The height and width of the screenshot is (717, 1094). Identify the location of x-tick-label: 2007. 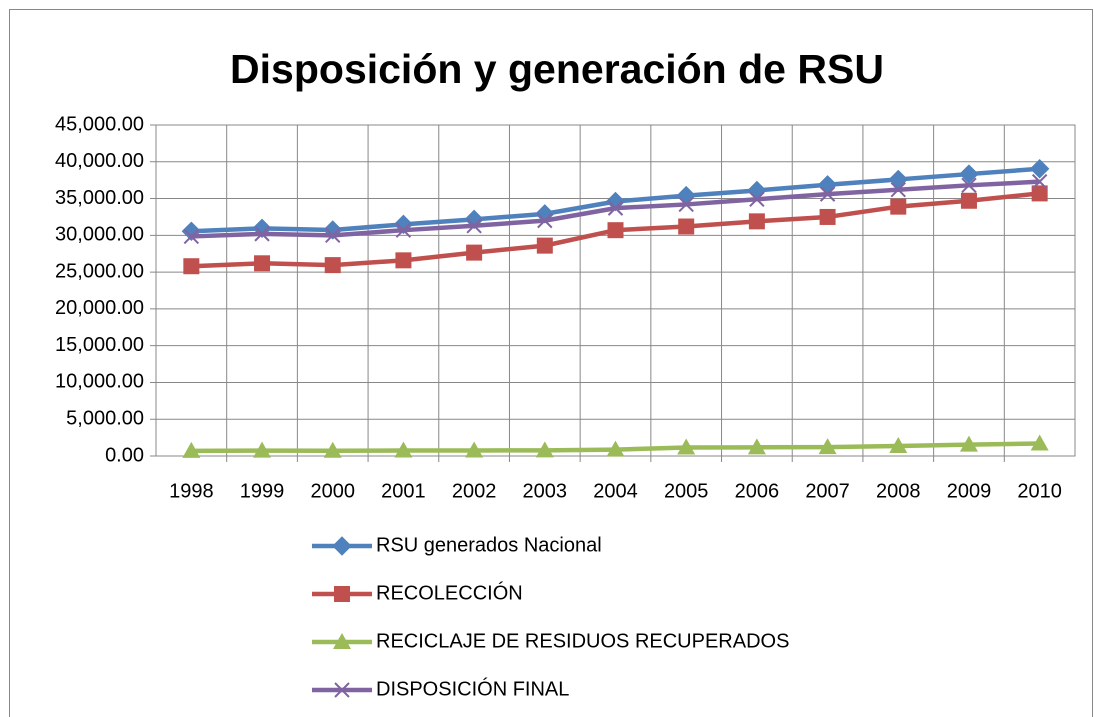
(827, 491).